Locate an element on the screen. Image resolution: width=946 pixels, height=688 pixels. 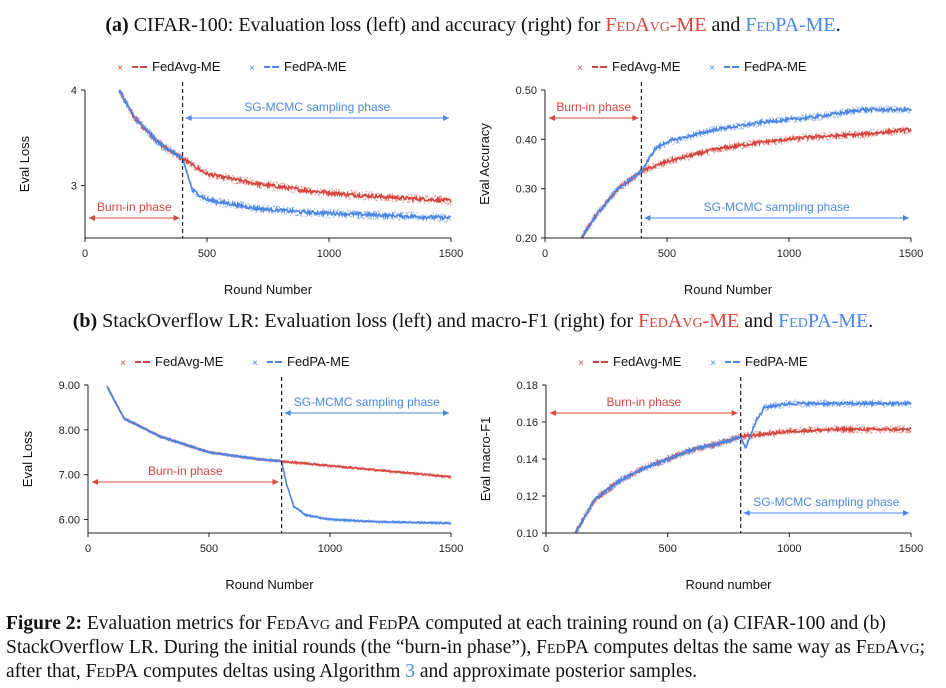
burnin-phase-annotation: Burn-in phase is located at coordinates (185, 474).